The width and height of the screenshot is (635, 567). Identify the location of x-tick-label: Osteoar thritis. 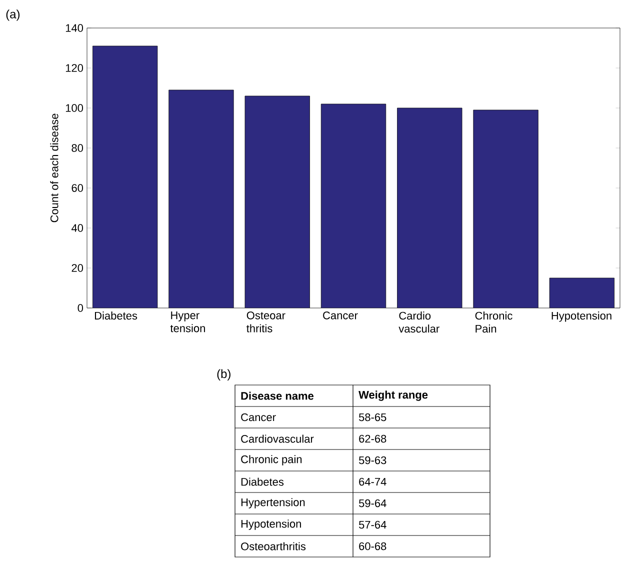
(266, 322).